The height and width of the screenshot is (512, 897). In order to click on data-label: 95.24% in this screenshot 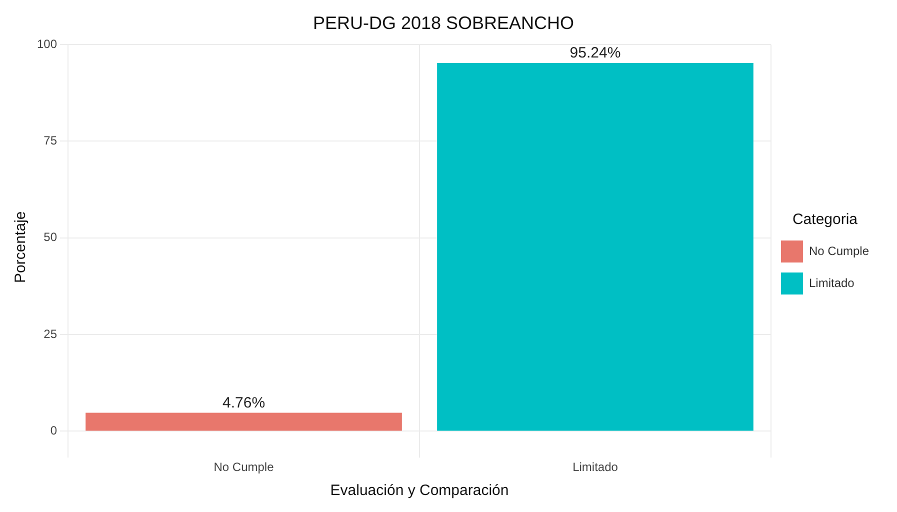, I will do `click(595, 53)`.